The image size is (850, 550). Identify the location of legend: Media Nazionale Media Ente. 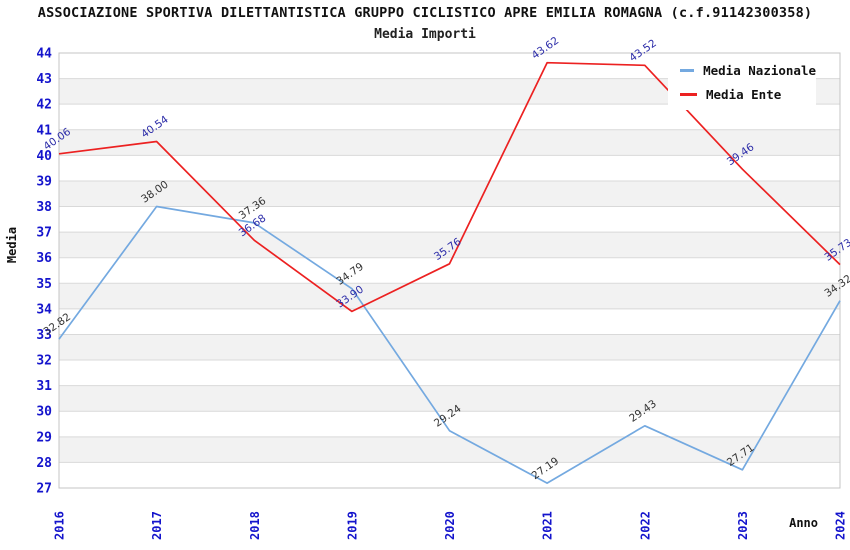
(742, 82).